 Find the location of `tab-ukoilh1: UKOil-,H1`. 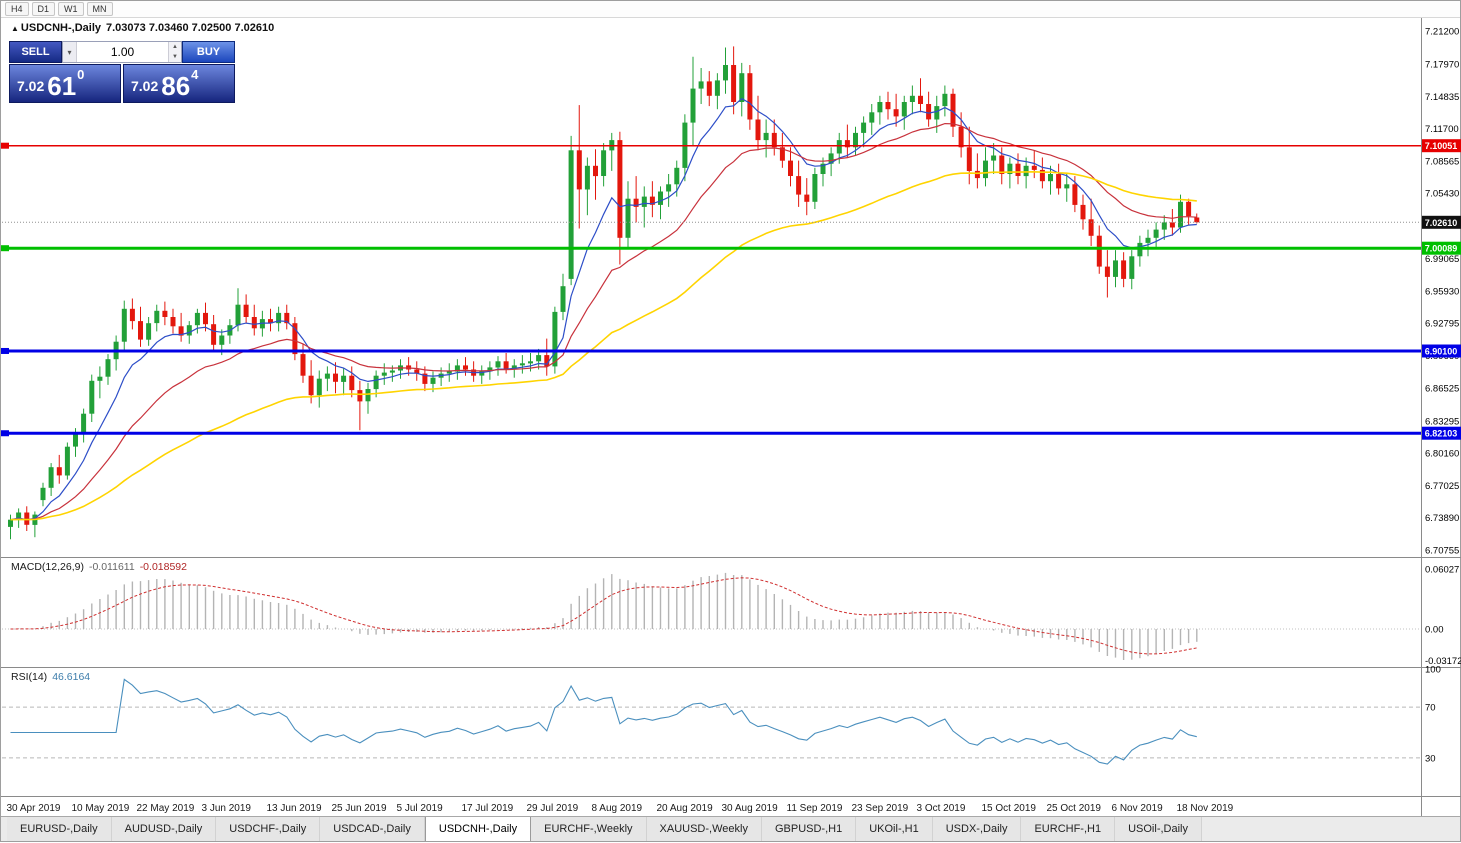

tab-ukoilh1: UKOil-,H1 is located at coordinates (894, 829).